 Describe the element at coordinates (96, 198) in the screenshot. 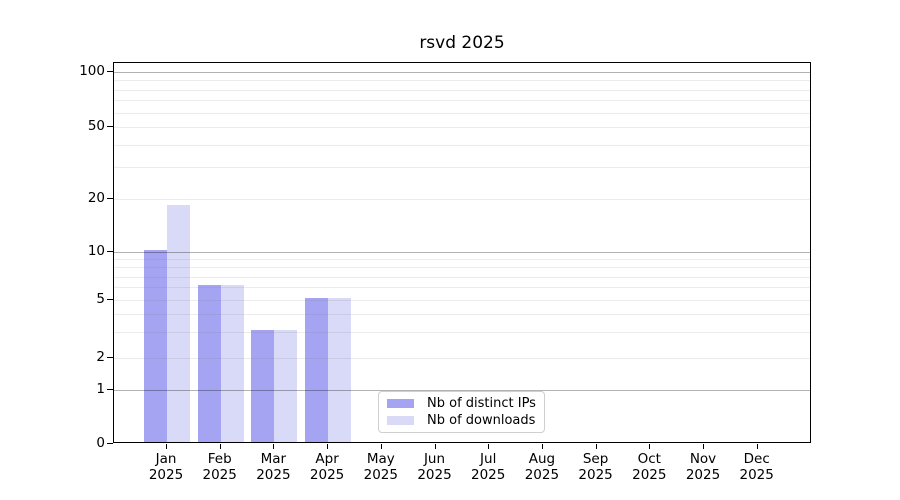

I see `y-tick-label-20: 20` at that location.